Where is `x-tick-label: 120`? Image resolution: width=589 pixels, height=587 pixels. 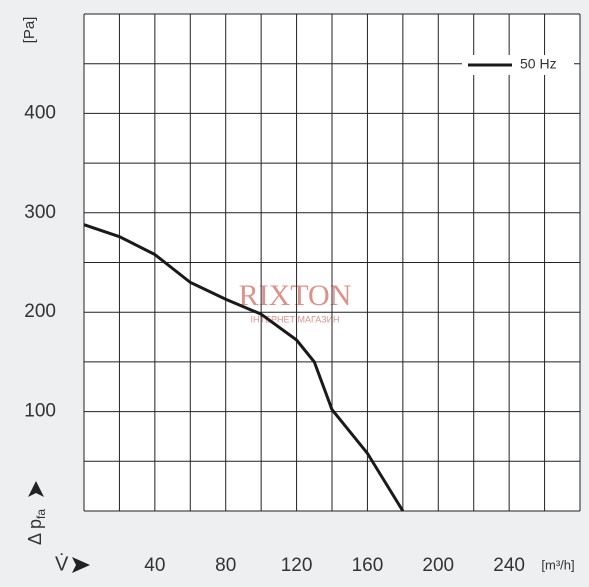 x-tick-label: 120 is located at coordinates (297, 565).